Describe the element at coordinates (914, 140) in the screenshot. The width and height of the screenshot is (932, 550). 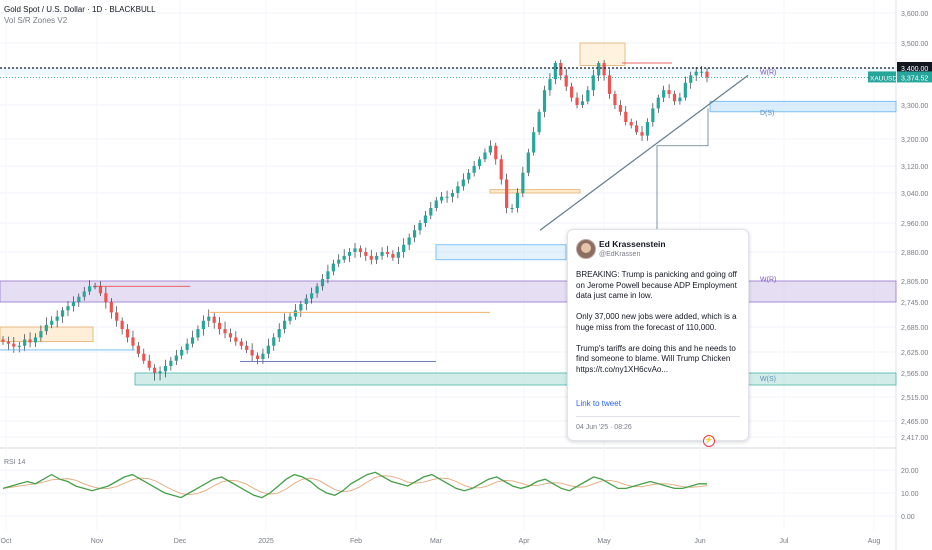
I see `price-tick-label: 3,200.00` at that location.